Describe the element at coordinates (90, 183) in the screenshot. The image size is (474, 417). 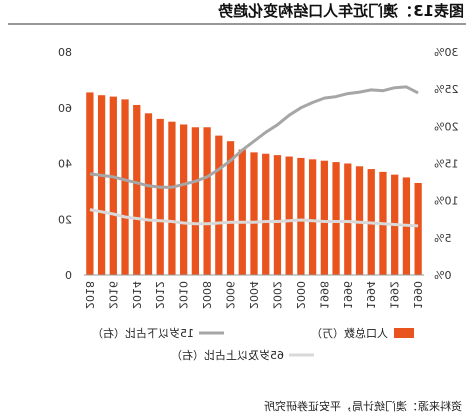
I see `bar-2018` at that location.